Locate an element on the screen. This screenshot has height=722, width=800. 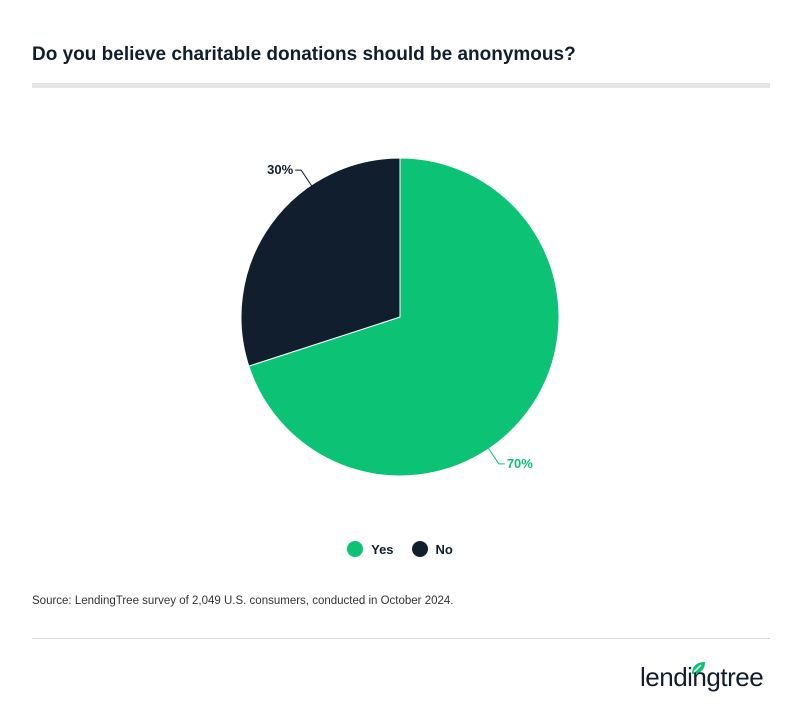
data-label-no: 30% is located at coordinates (280, 169).